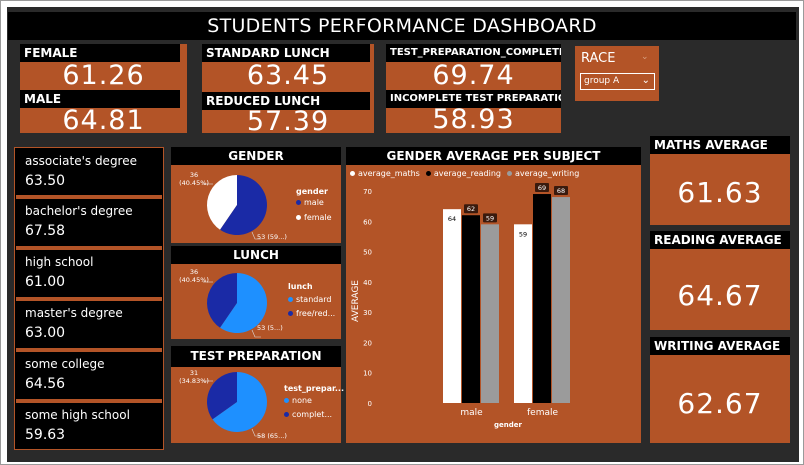 The image size is (804, 465). Describe the element at coordinates (256, 333) in the screenshot. I see `pie-leader-line` at that location.